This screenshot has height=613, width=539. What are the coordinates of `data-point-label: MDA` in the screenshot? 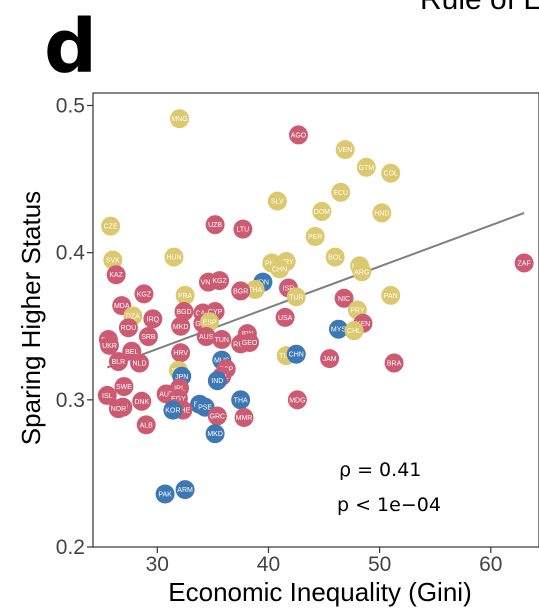 It's located at (122, 306).